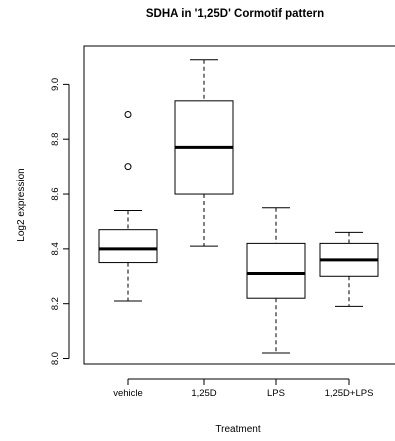 The image size is (395, 441). What do you see at coordinates (243, 388) in the screenshot?
I see `x-axis: vehicle 1,25D LPS 1,25D+LPS` at bounding box center [243, 388].